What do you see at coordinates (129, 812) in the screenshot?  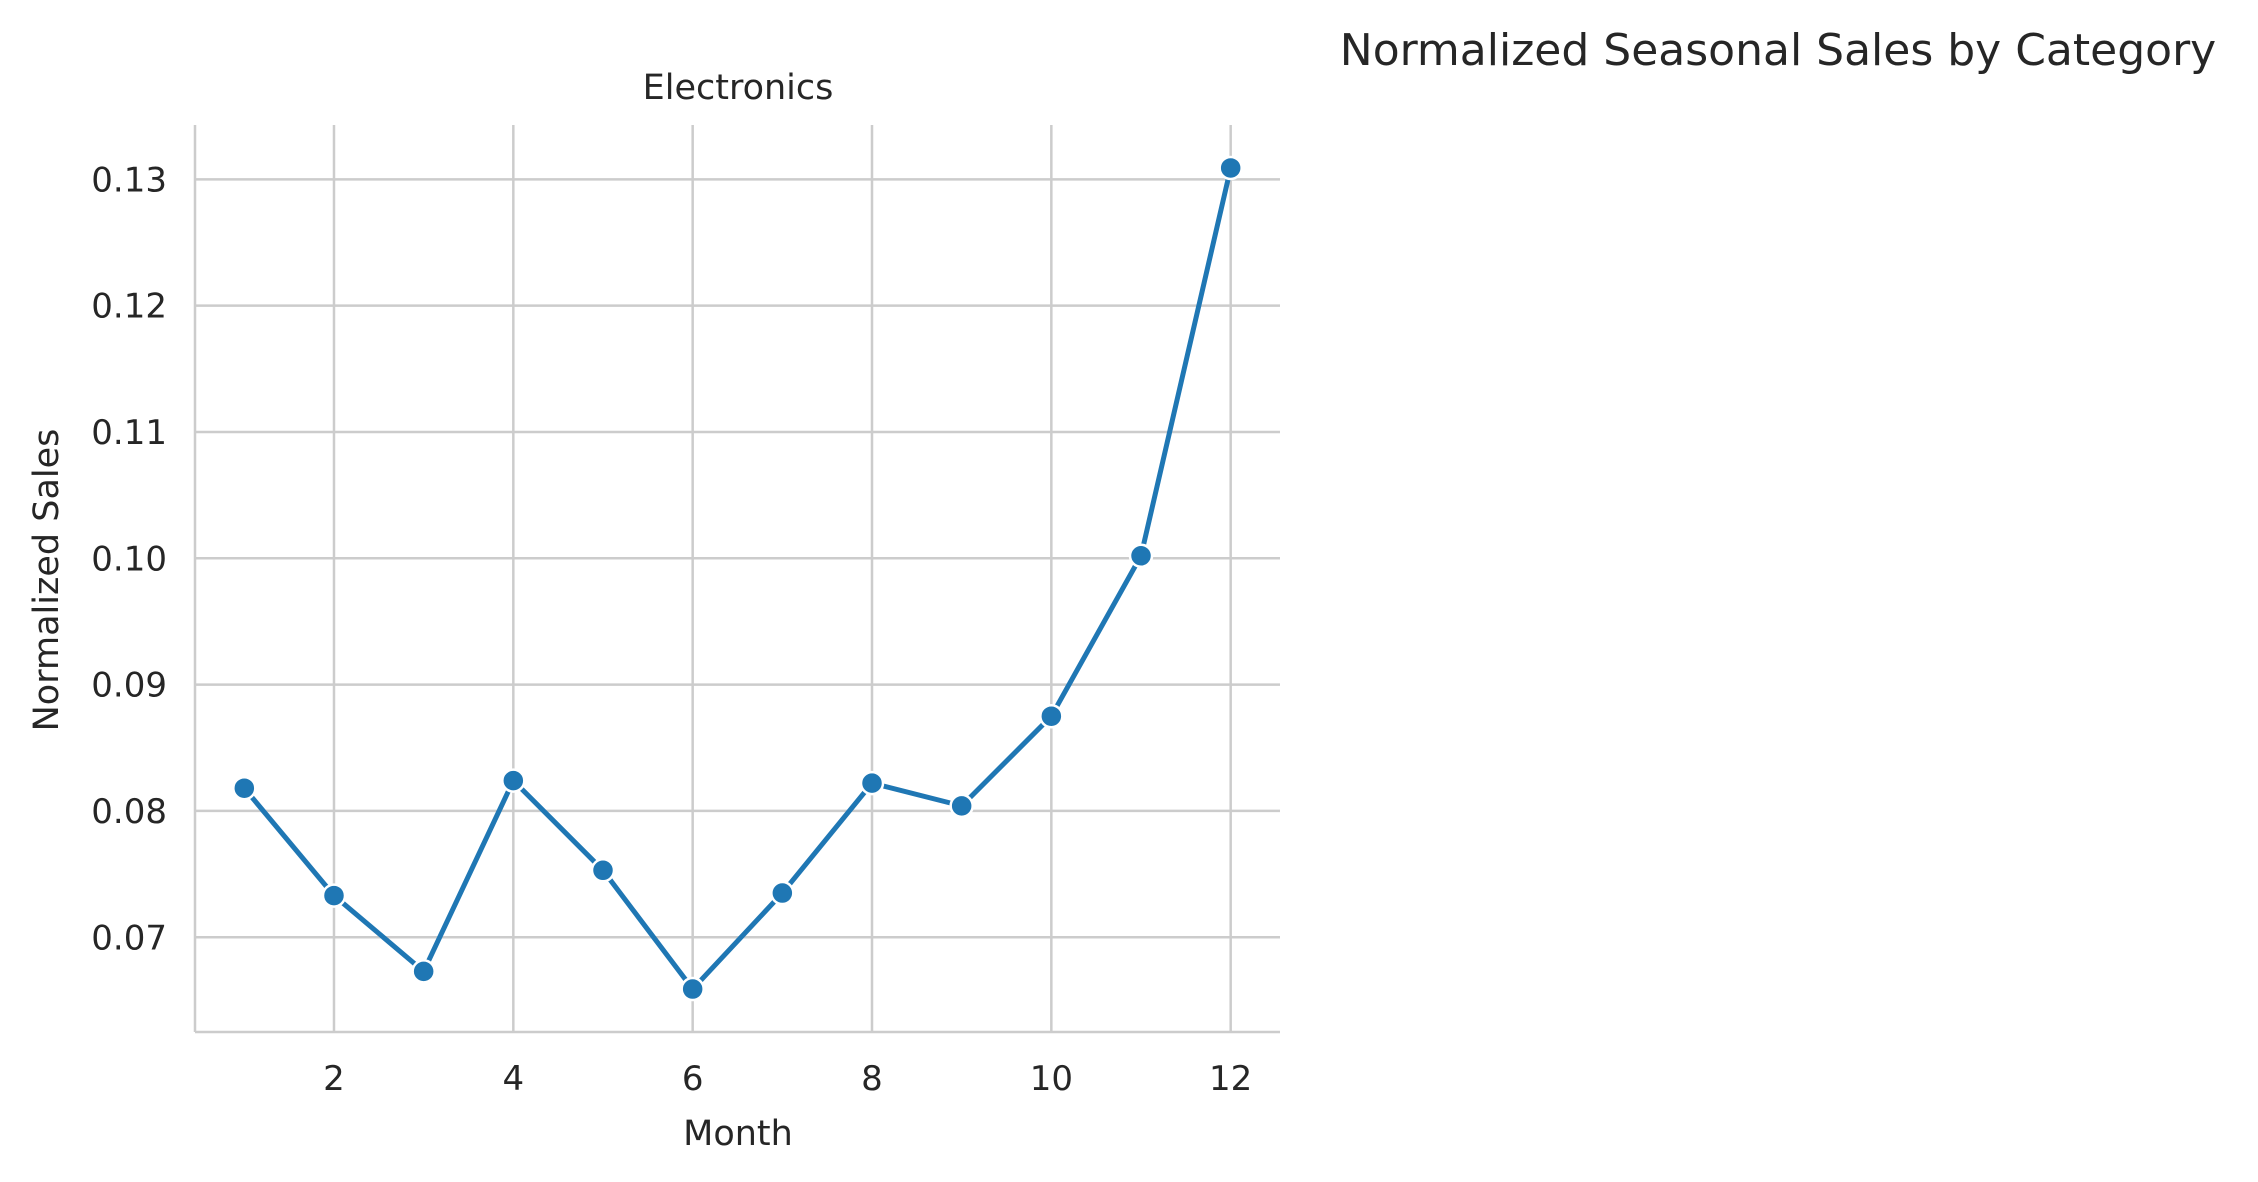 I see `y-tick-label: 0.08` at bounding box center [129, 812].